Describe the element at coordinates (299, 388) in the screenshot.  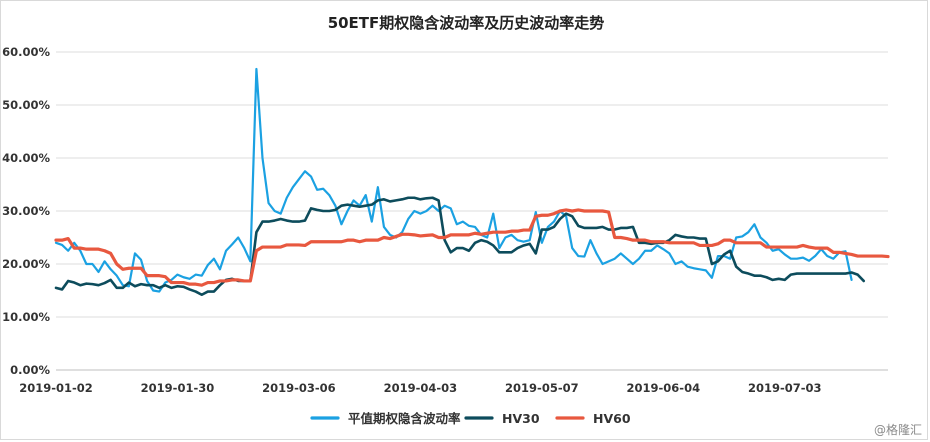
I see `x-tick-label: 2019-03-06` at that location.